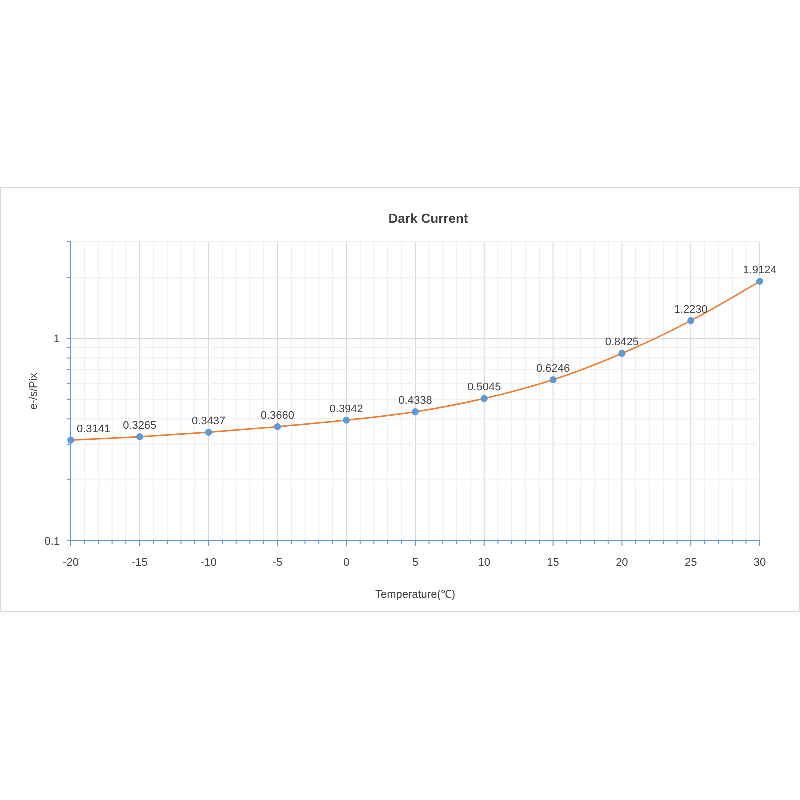  Describe the element at coordinates (52, 542) in the screenshot. I see `y-tick-label: 0.1` at that location.